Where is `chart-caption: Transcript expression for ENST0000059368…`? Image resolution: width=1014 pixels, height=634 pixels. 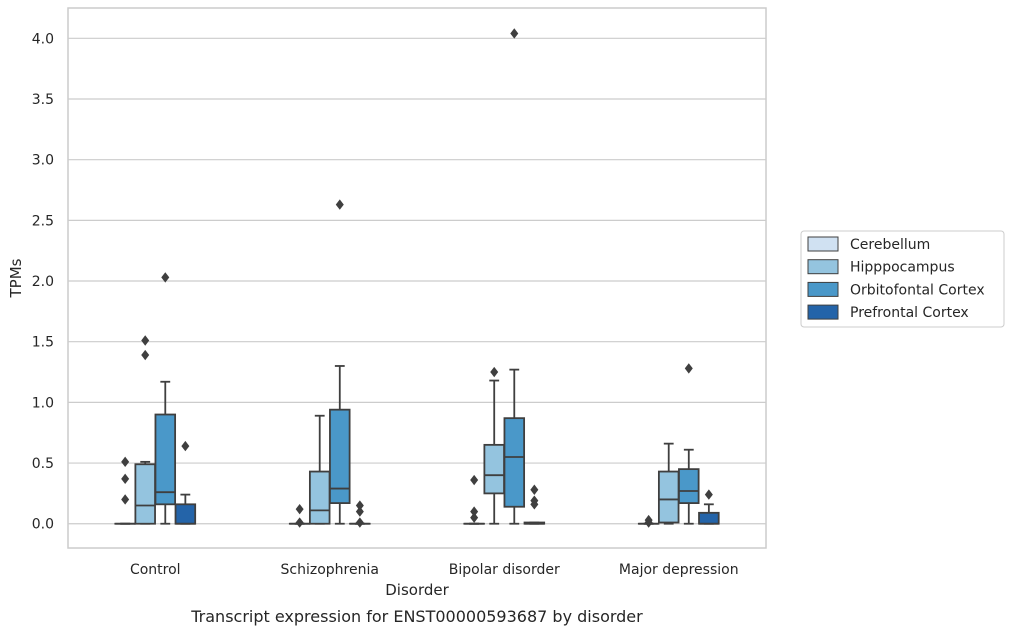 chart-caption: Transcript expression for ENST0000059368… is located at coordinates (416, 616).